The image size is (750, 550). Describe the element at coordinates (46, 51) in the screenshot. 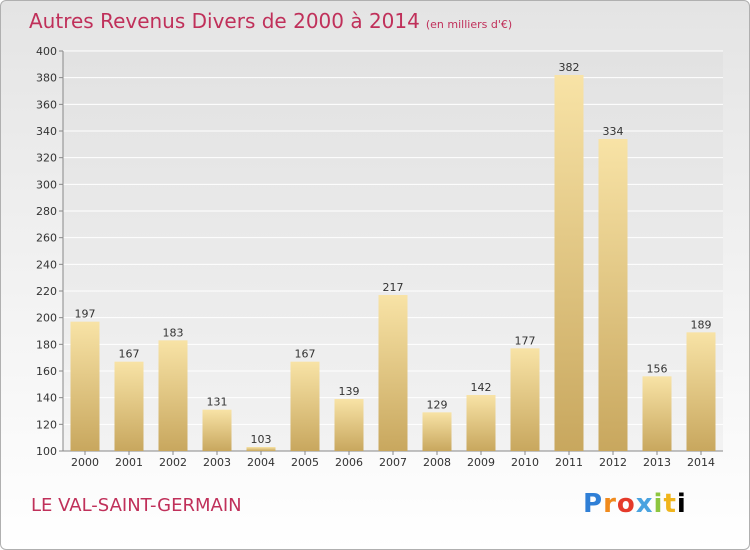

I see `y-tick-label: 400` at that location.